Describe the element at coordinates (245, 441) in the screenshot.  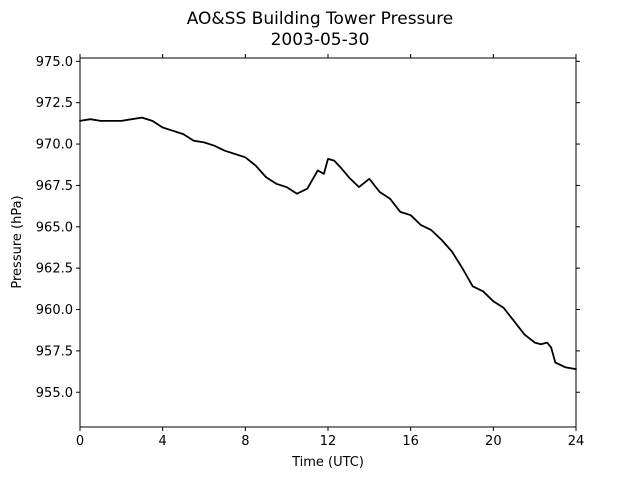
I see `x-tick-label: 8` at that location.